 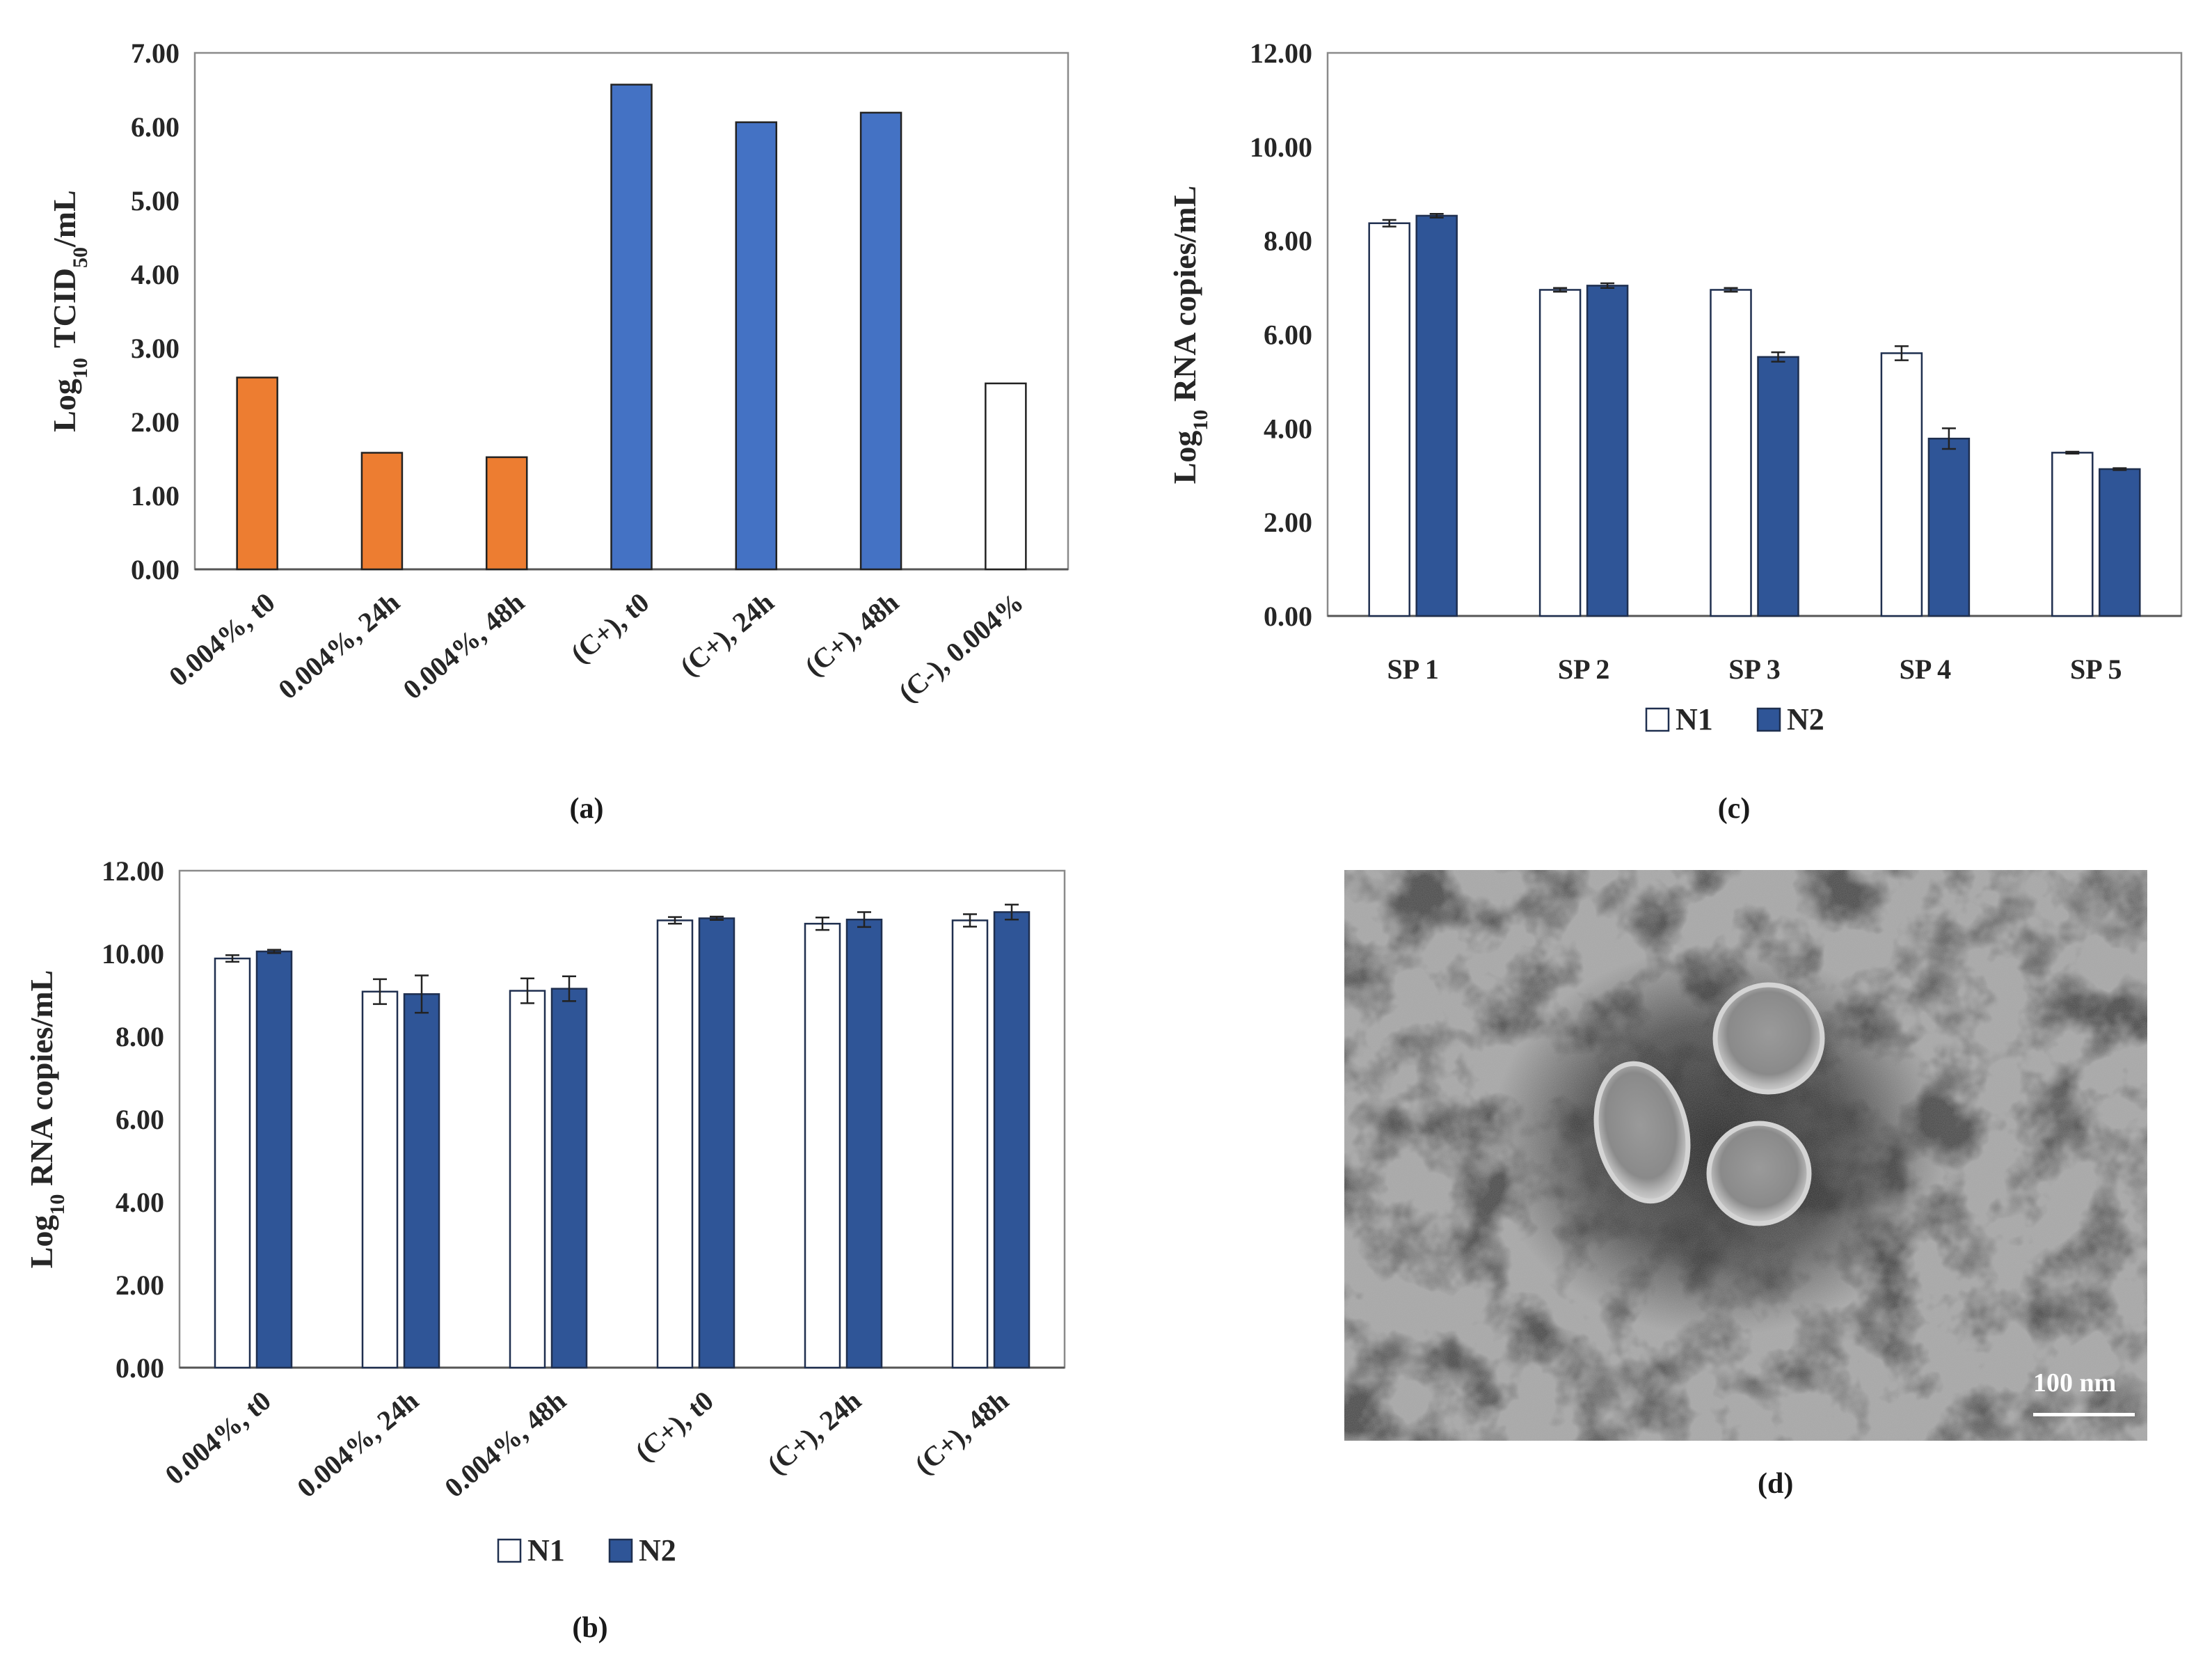 I want to click on y-axis-label: Log10TCID50/mL, so click(x=69, y=311).